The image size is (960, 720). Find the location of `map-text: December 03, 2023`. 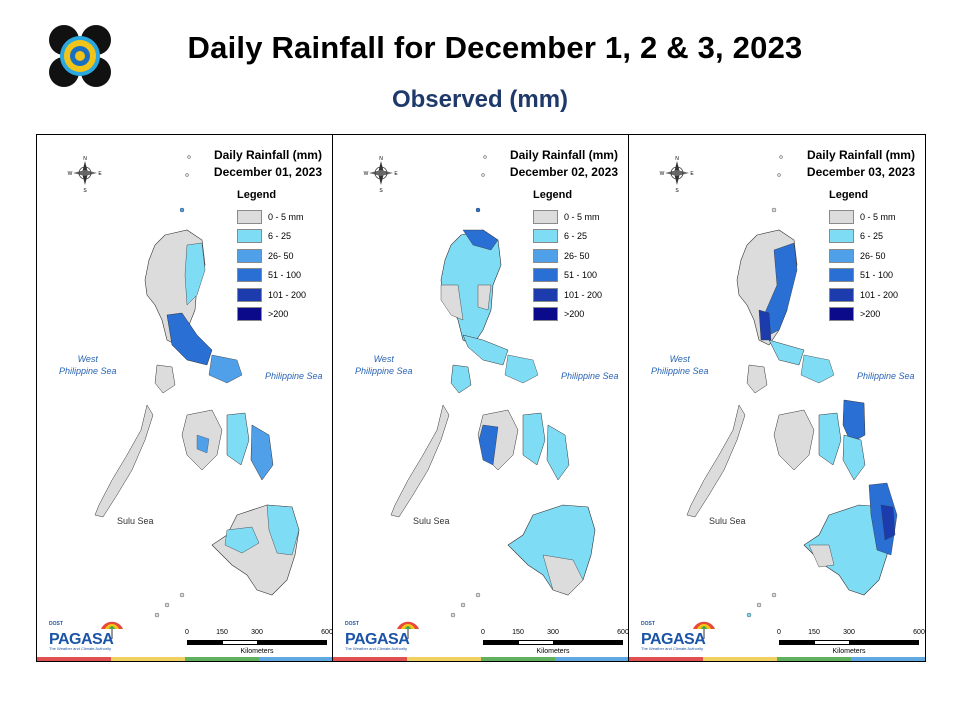

map-text: December 03, 2023 is located at coordinates (860, 172).